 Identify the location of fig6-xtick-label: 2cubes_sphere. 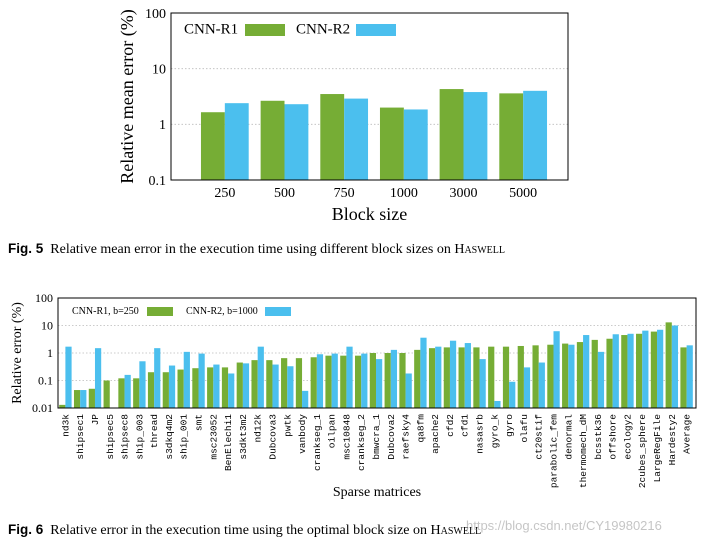
(642, 451).